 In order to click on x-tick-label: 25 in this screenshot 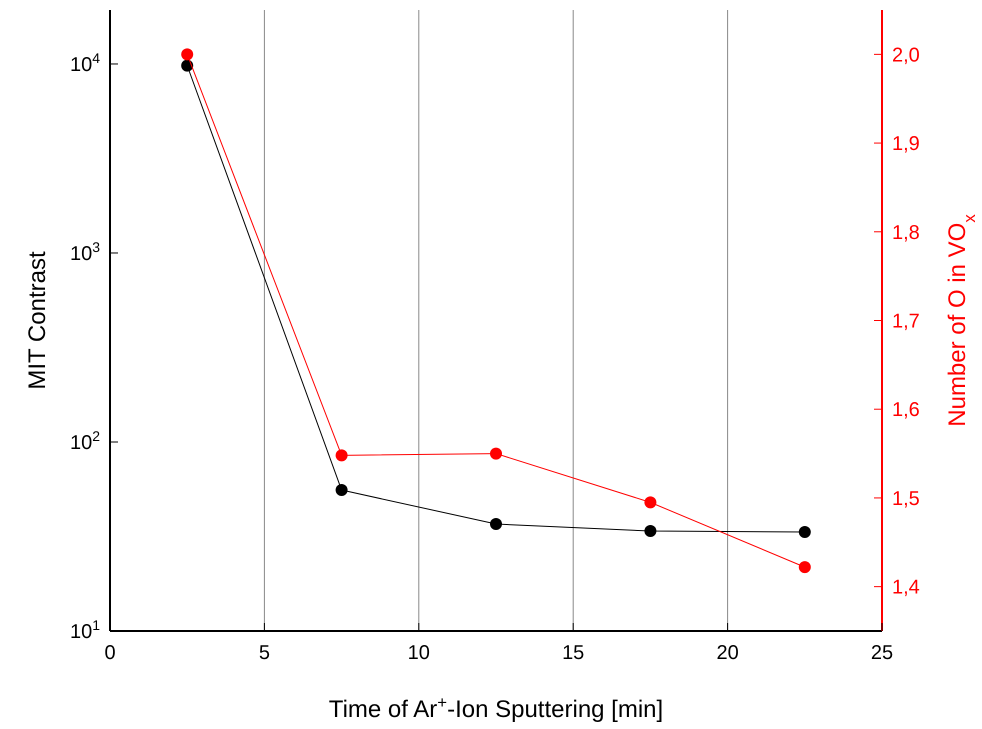, I will do `click(882, 653)`.